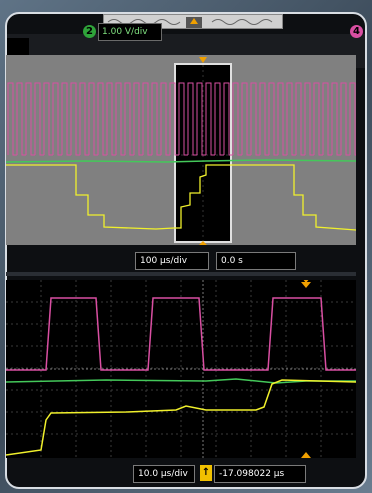 This screenshot has height=493, width=372. What do you see at coordinates (89, 31) in the screenshot?
I see `channel-2-badge: 2` at bounding box center [89, 31].